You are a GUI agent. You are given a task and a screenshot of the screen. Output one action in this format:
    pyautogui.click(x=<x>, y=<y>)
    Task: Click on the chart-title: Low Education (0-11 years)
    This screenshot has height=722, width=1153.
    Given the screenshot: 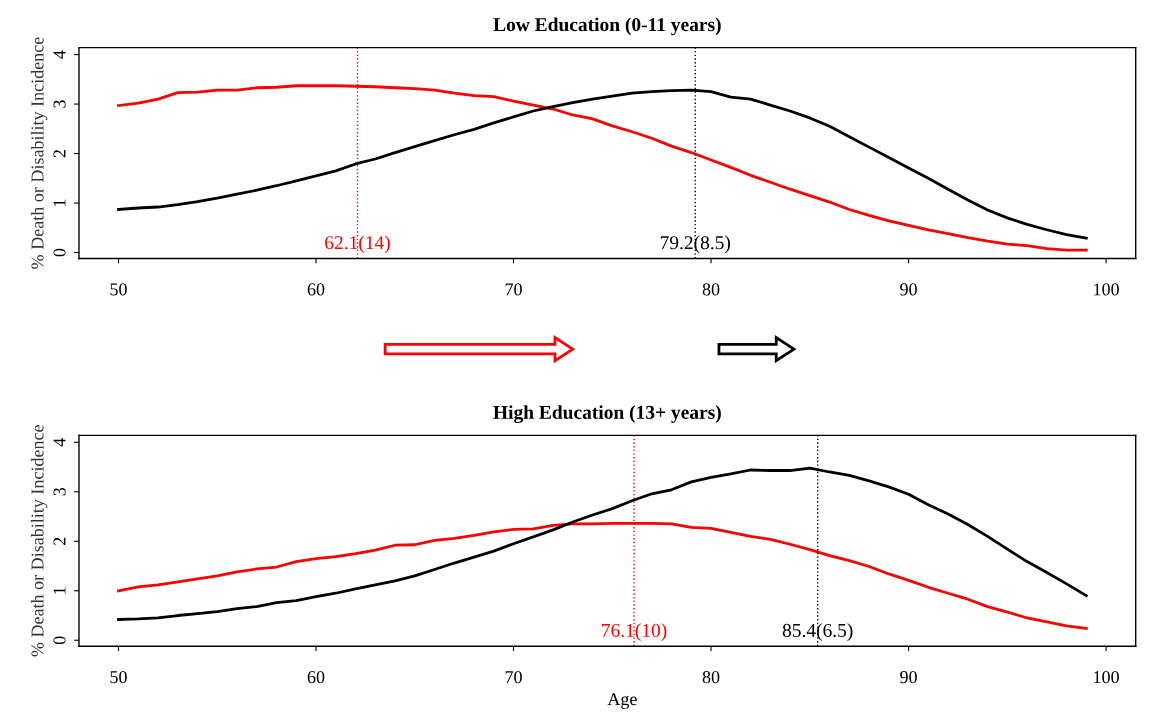 What is the action you would take?
    pyautogui.click(x=607, y=26)
    